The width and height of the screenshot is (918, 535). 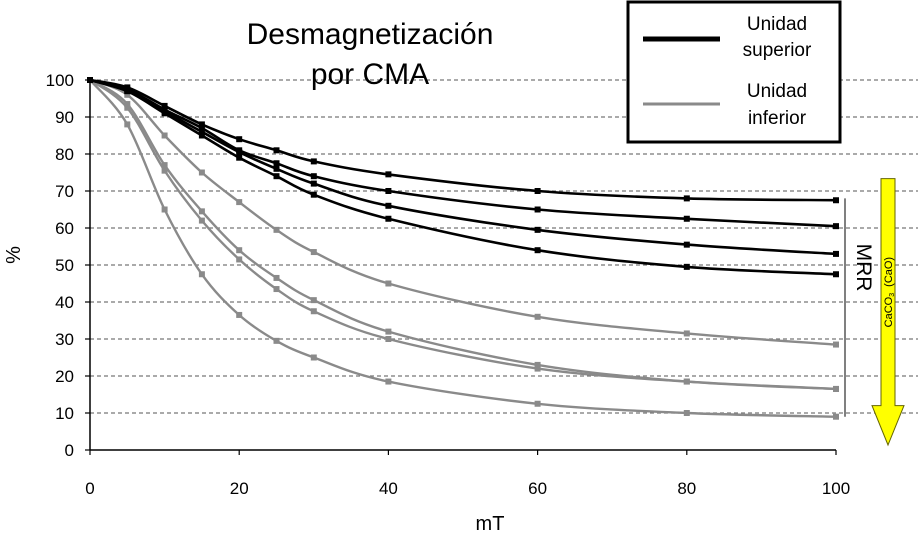 I want to click on x-tick-label-0: 0, so click(x=89, y=488).